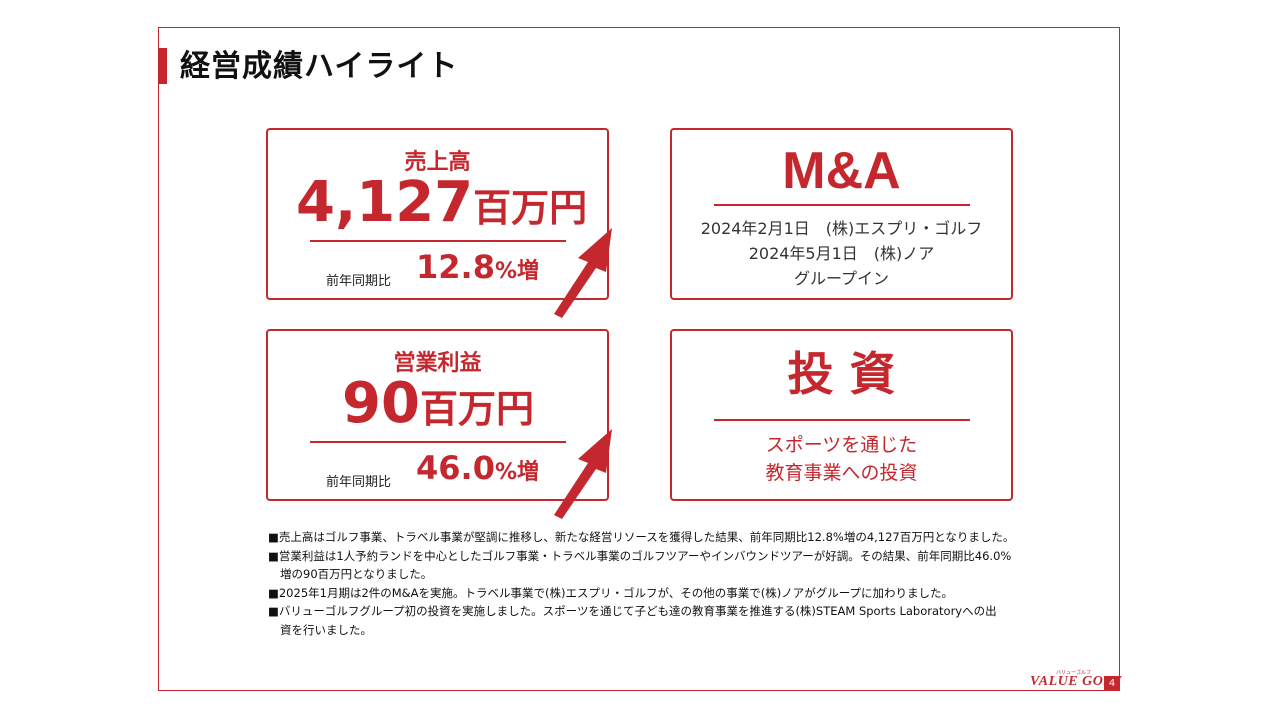  I want to click on profit-compare-label: 前年同期比, so click(359, 482).